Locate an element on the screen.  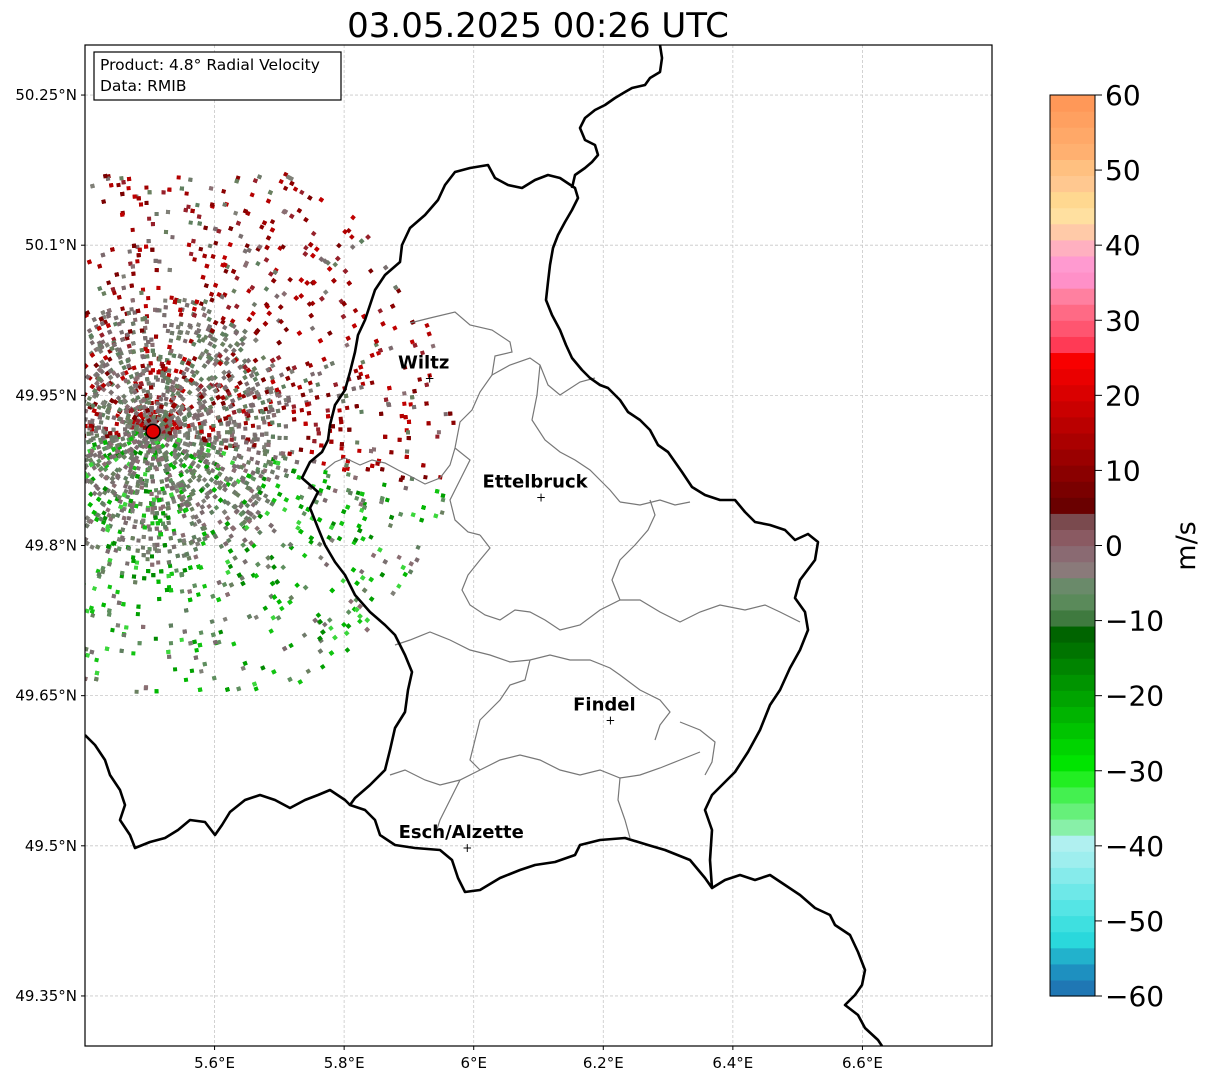
colorbar-tick-label: 30 is located at coordinates (1123, 320).